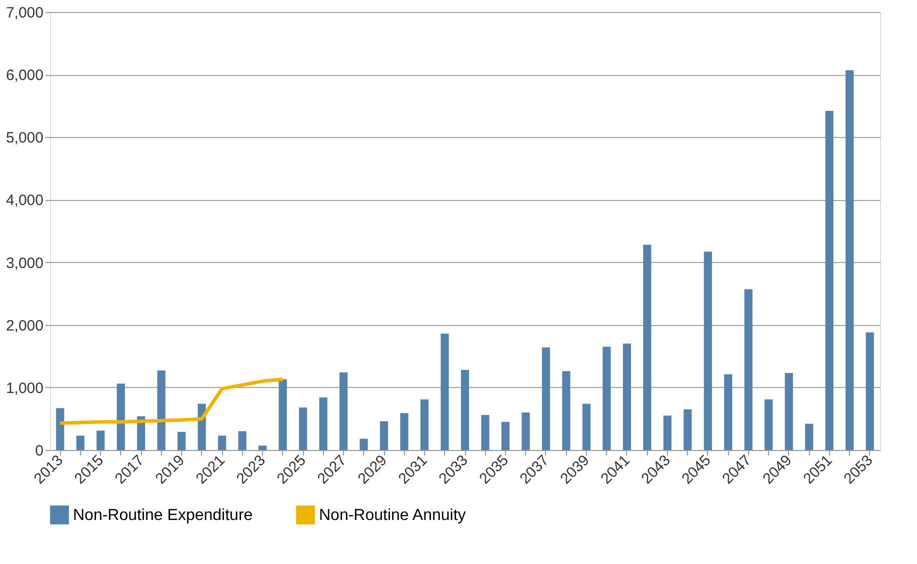 Image resolution: width=917 pixels, height=564 pixels. Describe the element at coordinates (25, 13) in the screenshot. I see `y-tick-label: 7,000` at that location.